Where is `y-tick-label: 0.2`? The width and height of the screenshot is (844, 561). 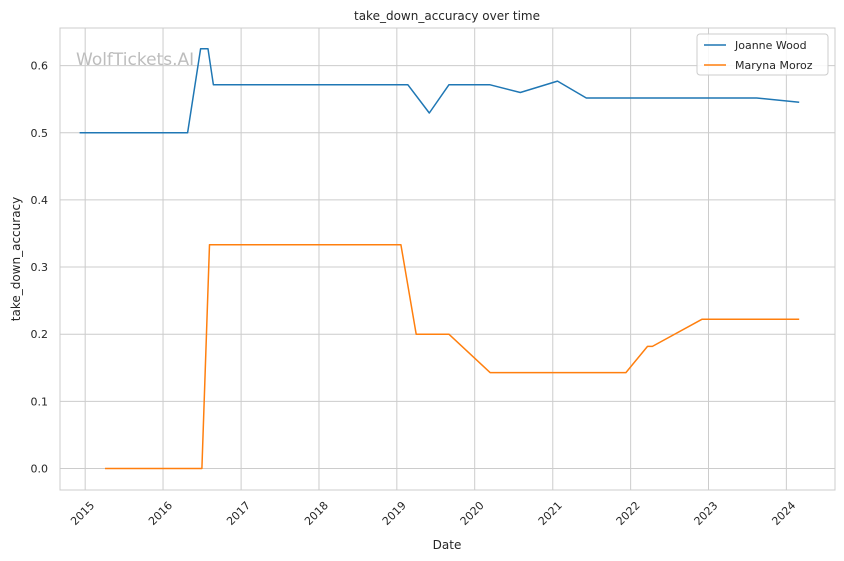
y-tick-label: 0.2 is located at coordinates (40, 334).